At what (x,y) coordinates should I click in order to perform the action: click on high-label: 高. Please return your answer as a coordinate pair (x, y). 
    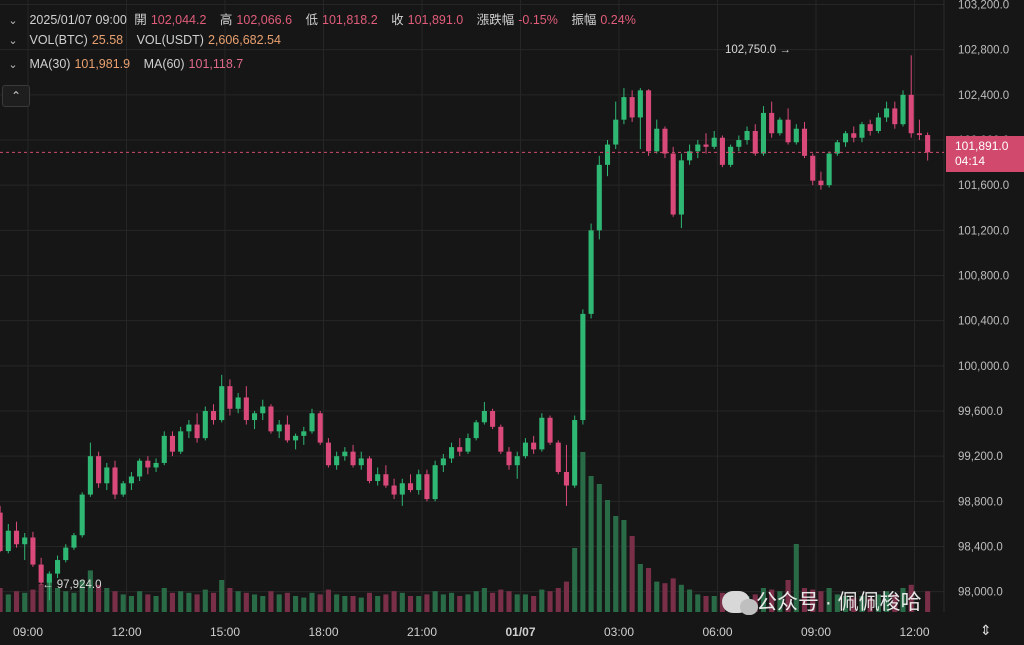
    Looking at the image, I should click on (226, 20).